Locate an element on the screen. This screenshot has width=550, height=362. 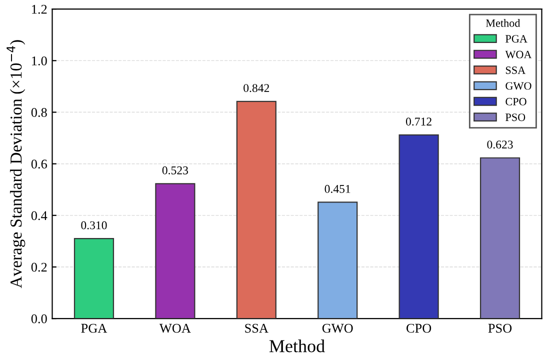
data-label: 0.310 is located at coordinates (94, 225).